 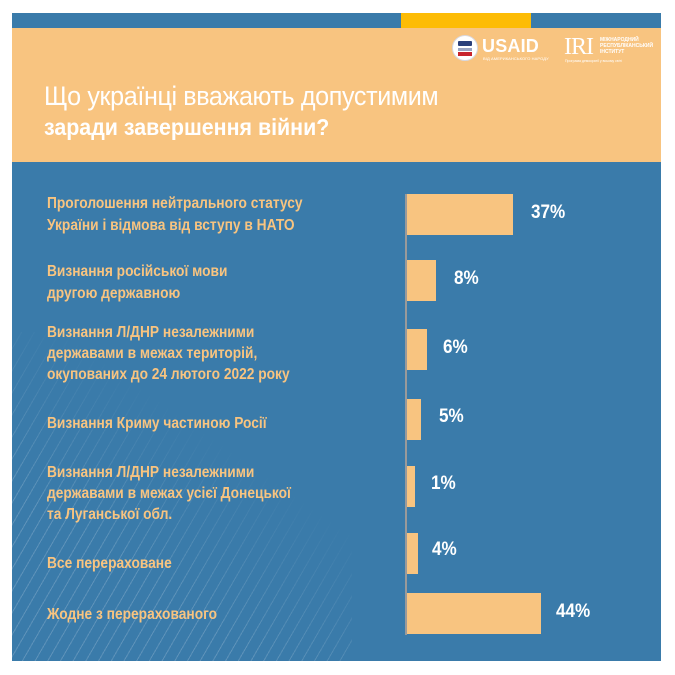 I want to click on bar-value: 8%, so click(x=466, y=278).